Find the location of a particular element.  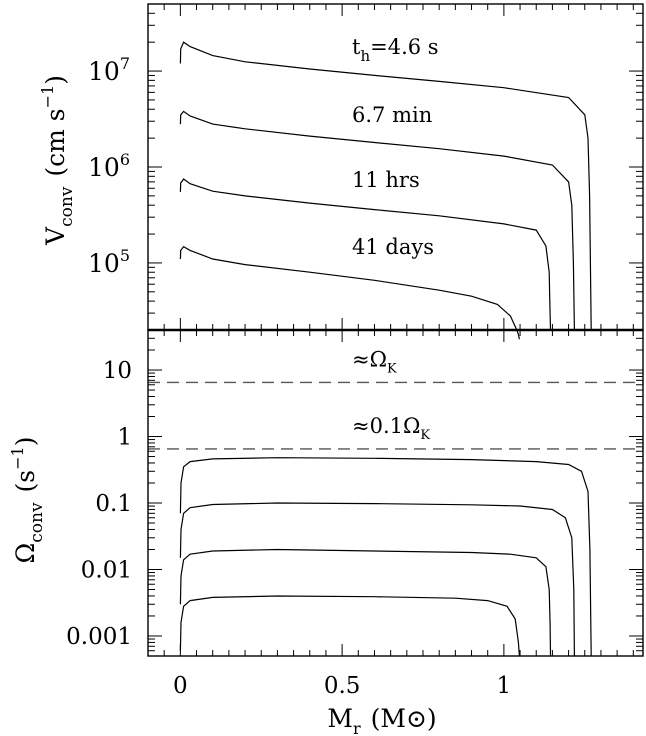

series-annotation: 41 days is located at coordinates (393, 247).